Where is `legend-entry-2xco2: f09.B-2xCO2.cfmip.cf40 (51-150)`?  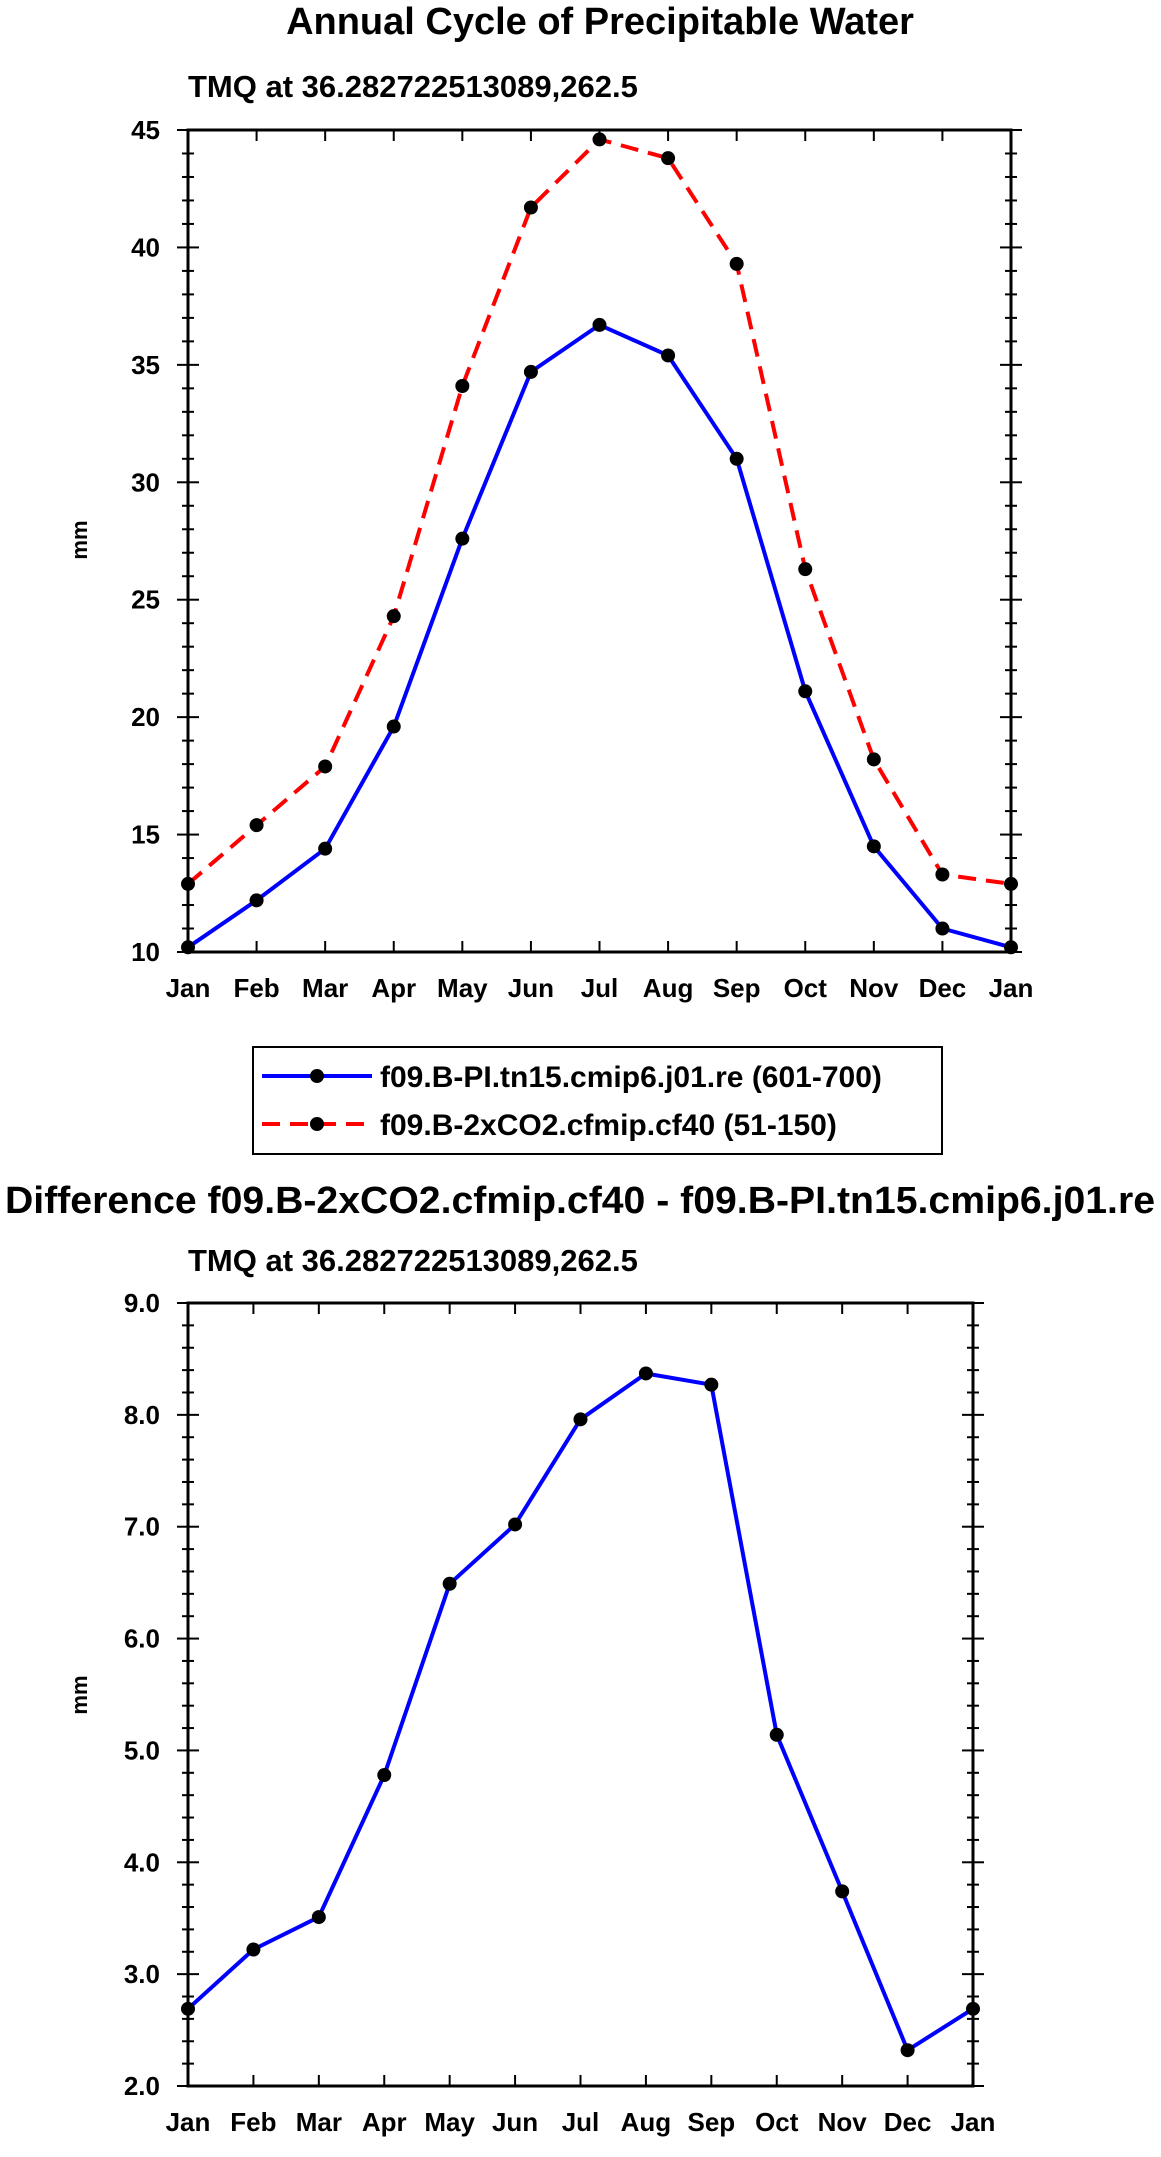 legend-entry-2xco2: f09.B-2xCO2.cfmip.cf40 (51-150) is located at coordinates (549, 1125).